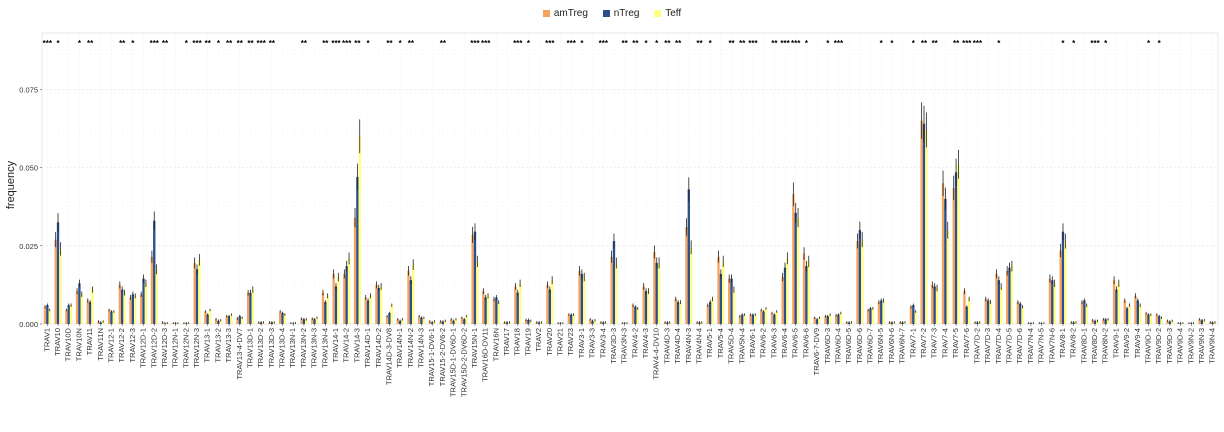 The width and height of the screenshot is (1224, 432). I want to click on x-tick-label: TRAV14N-2, so click(410, 348).